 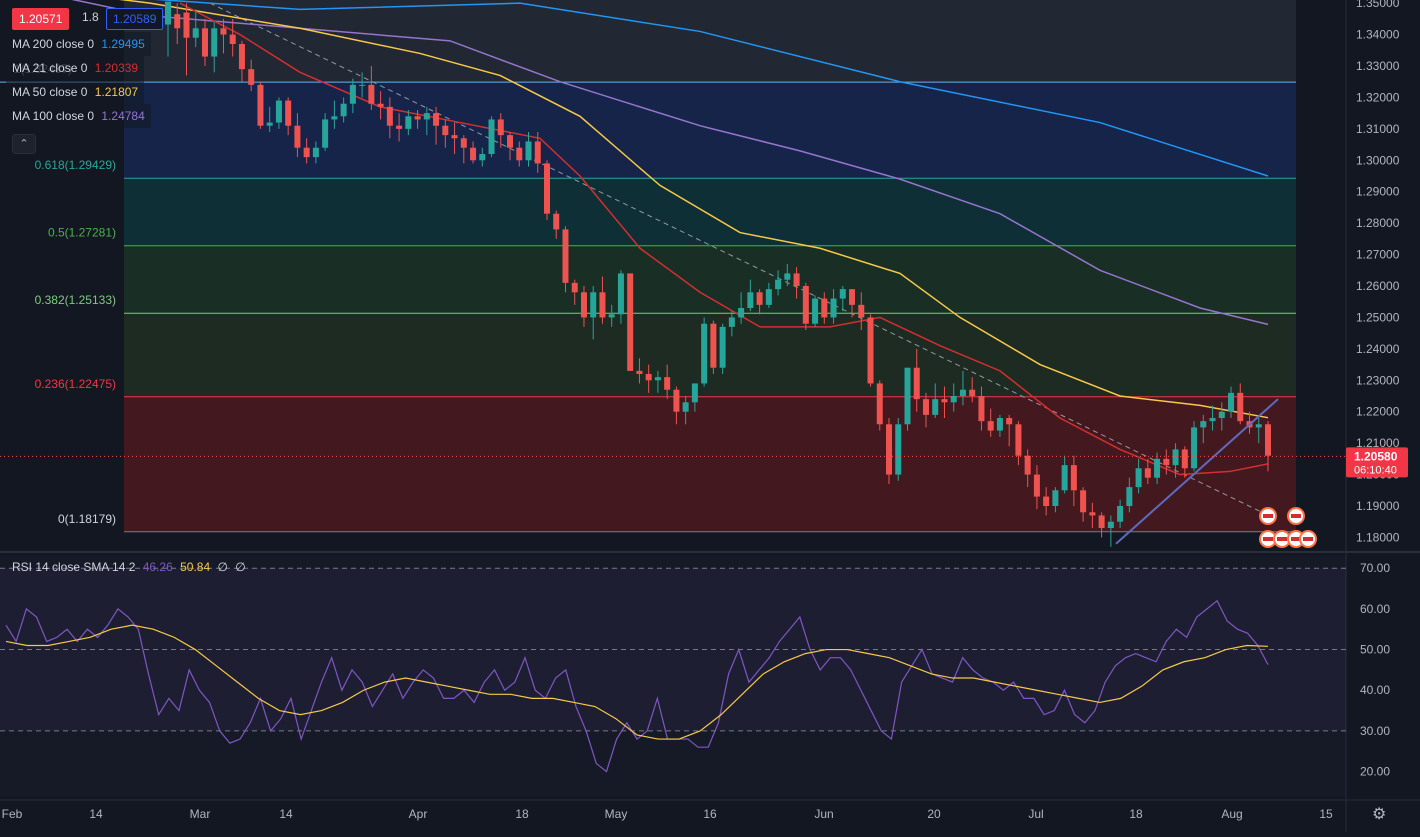 I want to click on uptrend-line, so click(x=1197, y=471).